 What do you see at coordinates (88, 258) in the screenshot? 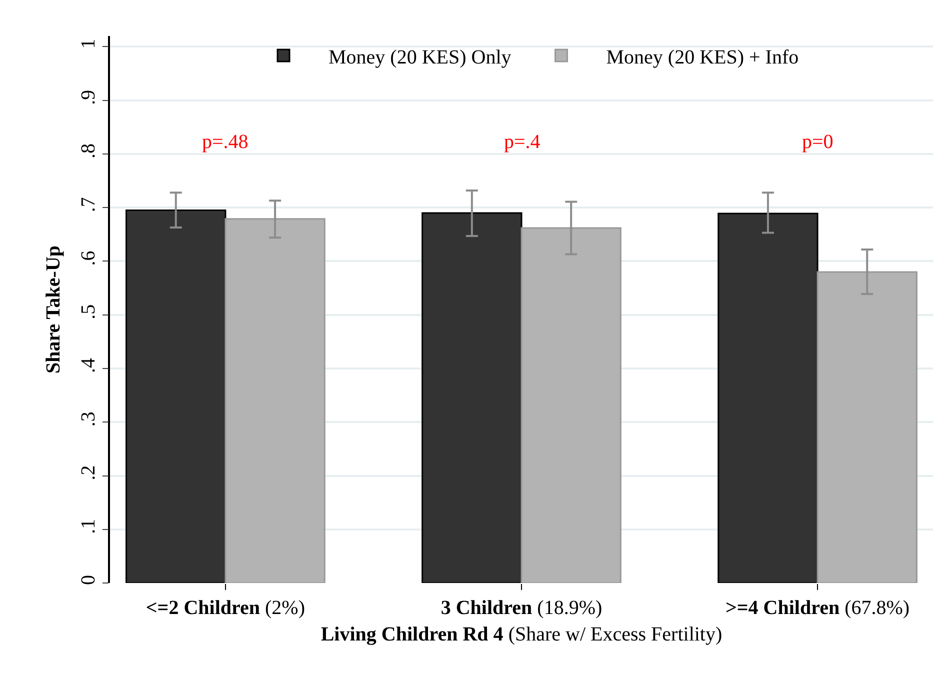
I see `y-tick-label: .6` at bounding box center [88, 258].